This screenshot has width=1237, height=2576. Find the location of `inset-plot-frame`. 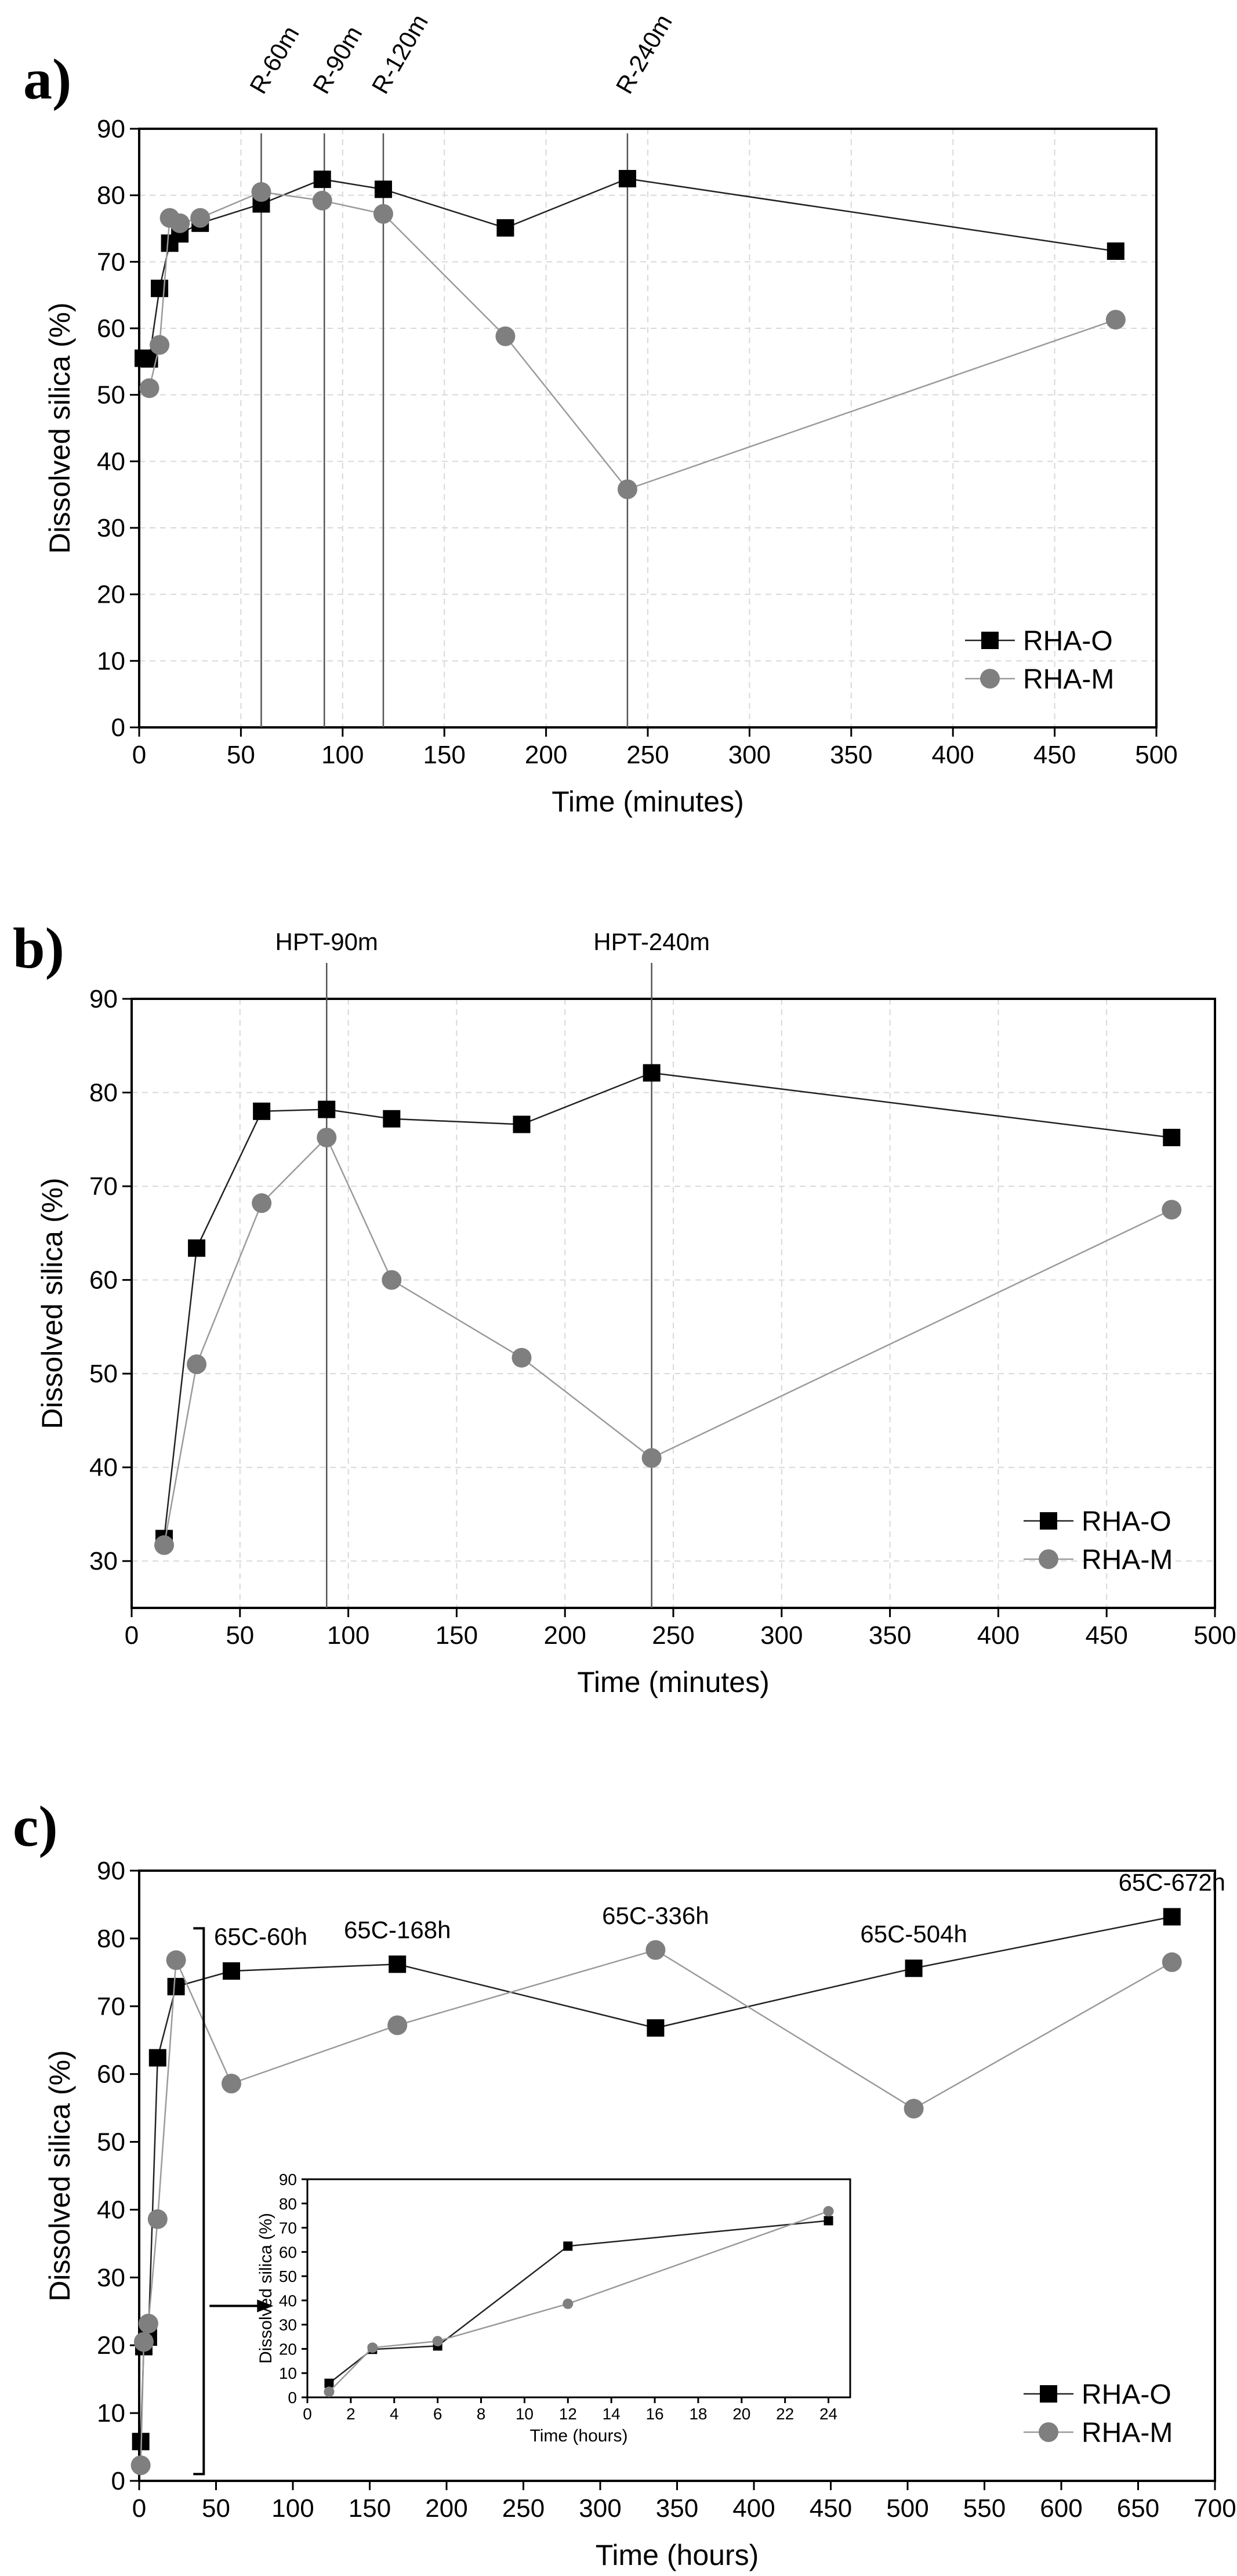

inset-plot-frame is located at coordinates (578, 2289).